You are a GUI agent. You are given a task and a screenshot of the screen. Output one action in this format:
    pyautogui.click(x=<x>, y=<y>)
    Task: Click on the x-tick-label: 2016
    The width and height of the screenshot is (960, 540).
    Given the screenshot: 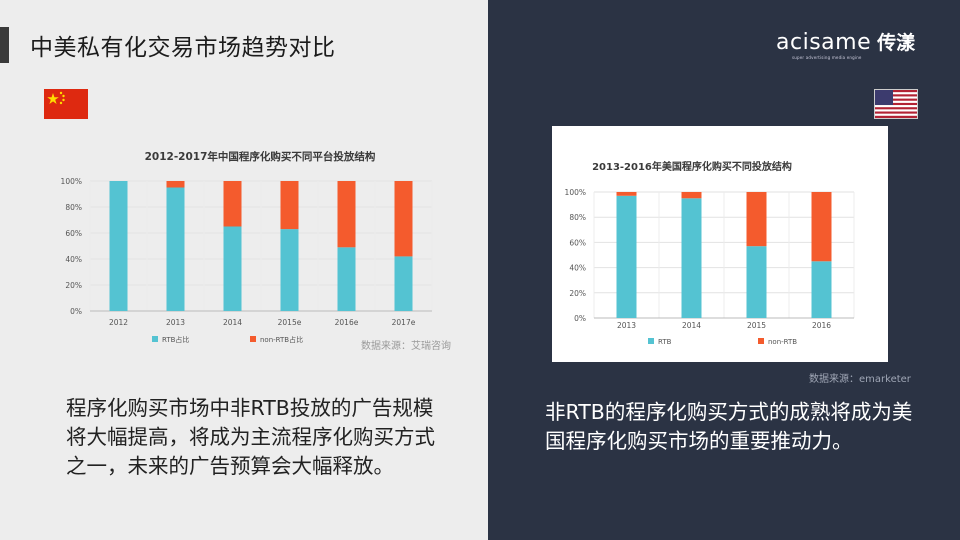 What is the action you would take?
    pyautogui.click(x=821, y=325)
    